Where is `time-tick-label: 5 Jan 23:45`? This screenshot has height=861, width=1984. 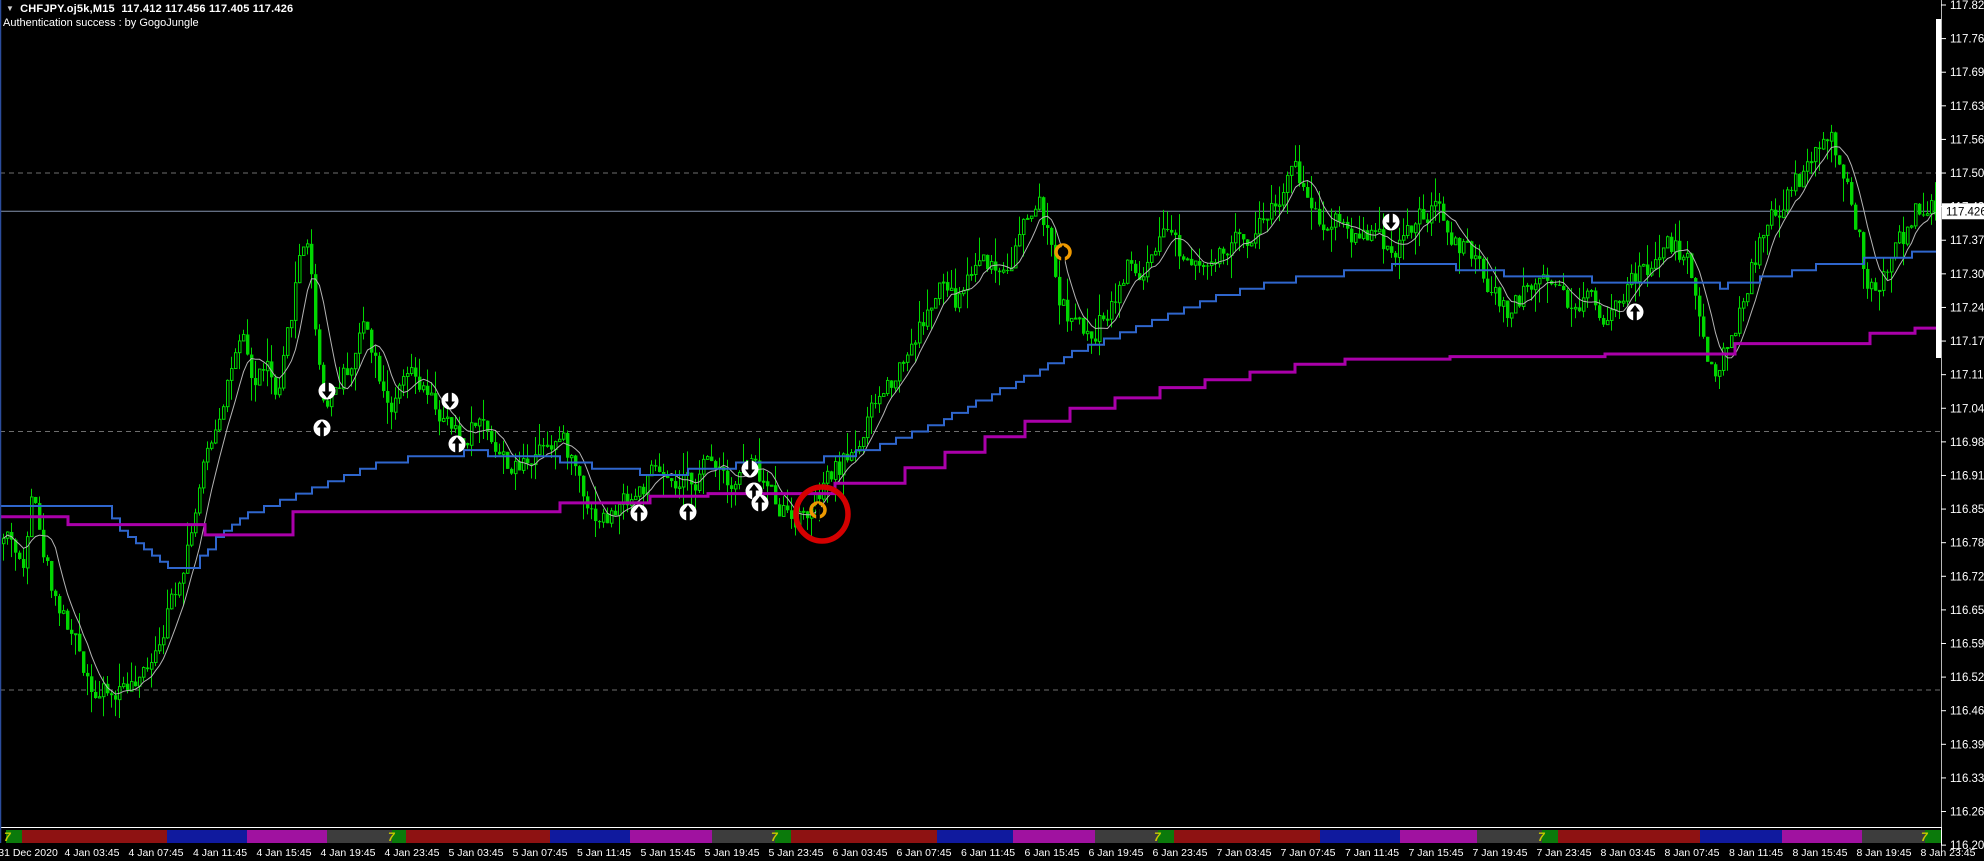
time-tick-label: 5 Jan 23:45 is located at coordinates (796, 853).